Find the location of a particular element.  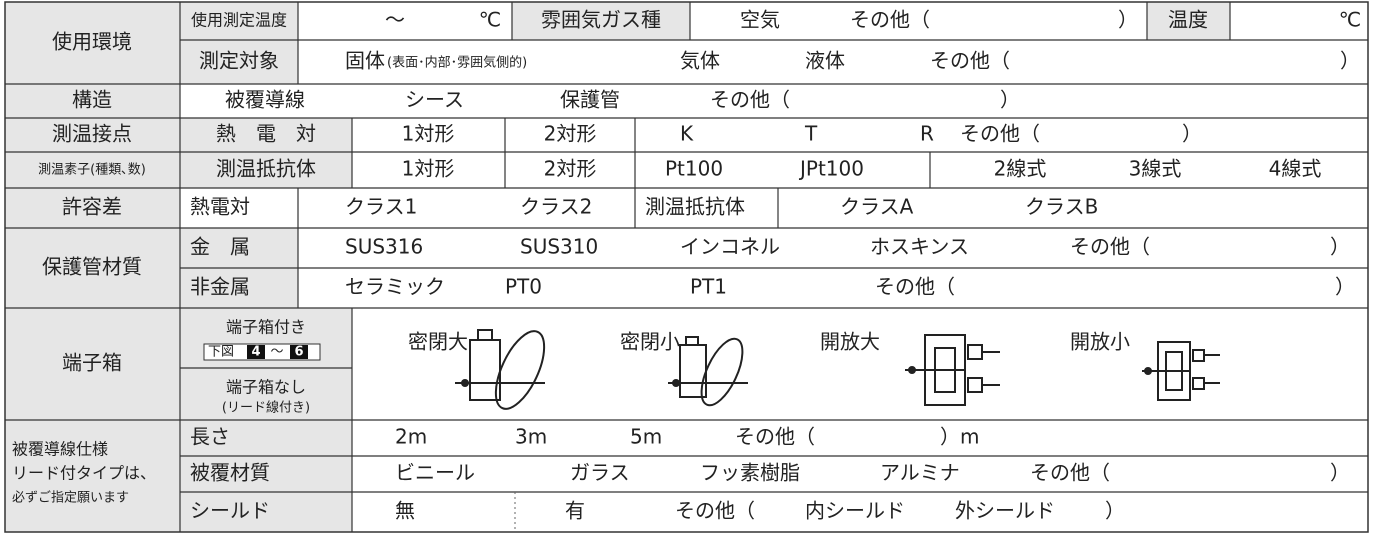

option: 開放小 is located at coordinates (1100, 342).